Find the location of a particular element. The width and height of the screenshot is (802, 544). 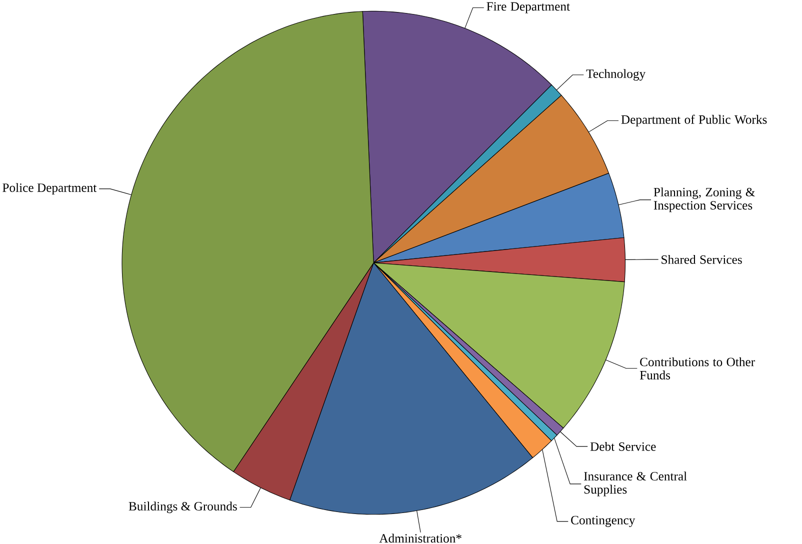

slice-label: Fire Department is located at coordinates (528, 8).